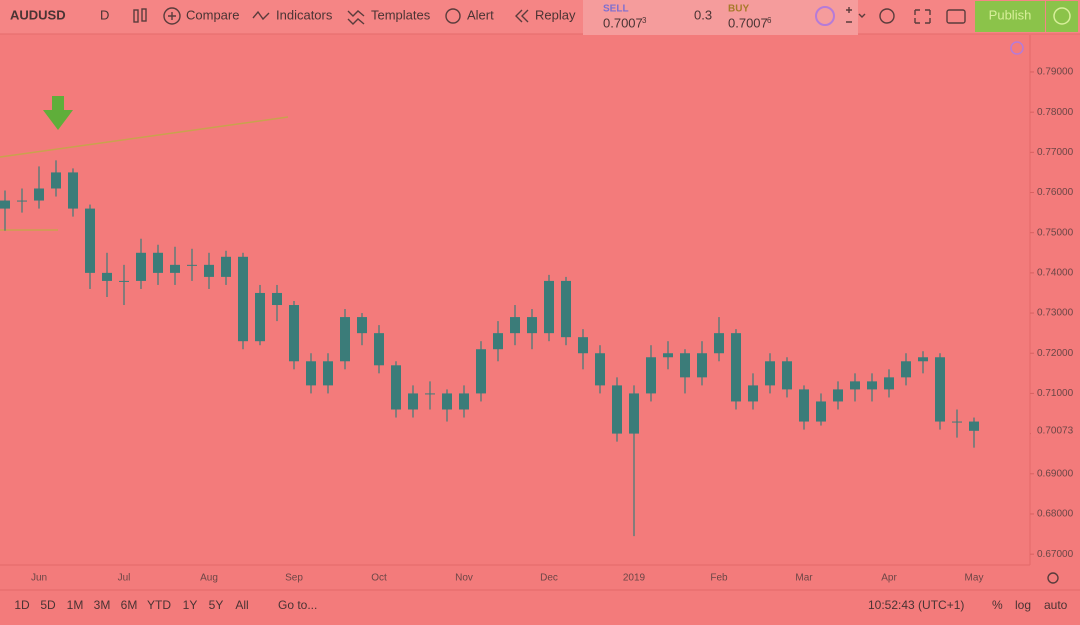 This screenshot has width=1080, height=625. What do you see at coordinates (304, 14) in the screenshot?
I see `indicators-button: Indicators` at bounding box center [304, 14].